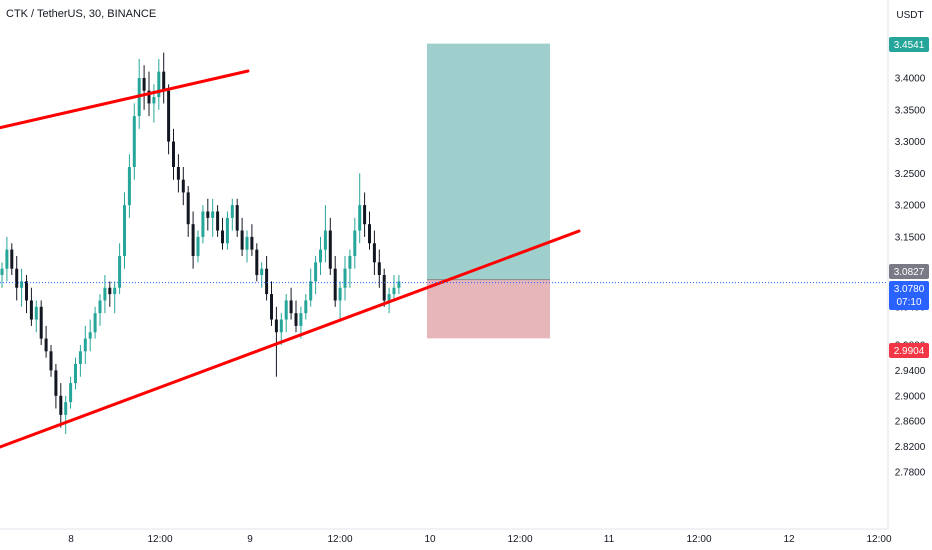 This screenshot has width=932, height=550. I want to click on target-price-tag: 3.4541, so click(909, 44).